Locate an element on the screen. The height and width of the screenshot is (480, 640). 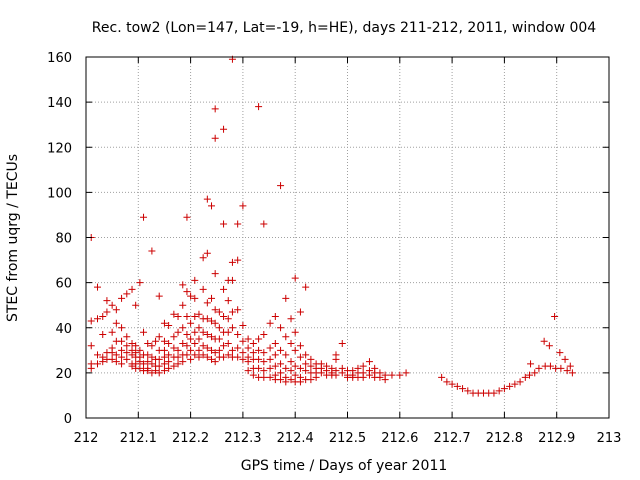
y-tick-label: 100 is located at coordinates (59, 193).